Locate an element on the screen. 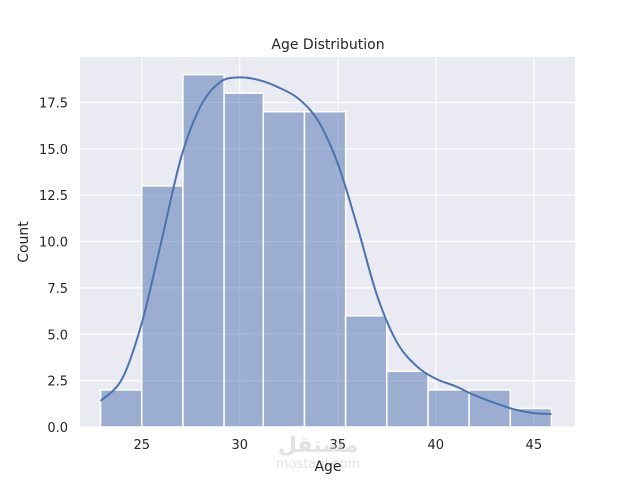  x-tick-label: 30 is located at coordinates (239, 445).